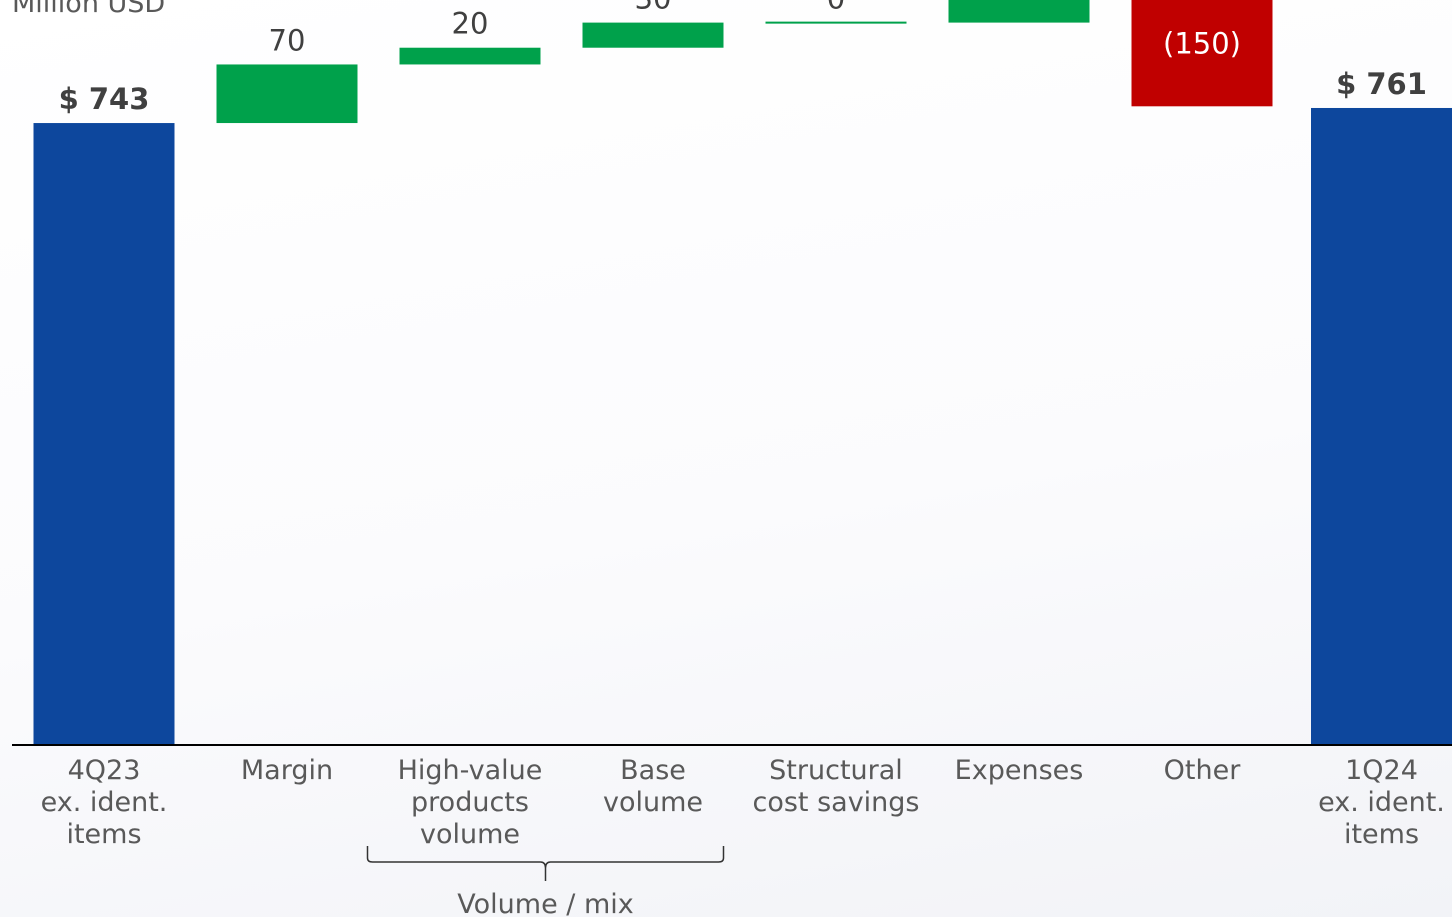 The image size is (1452, 917). I want to click on volume-mix-label: Volume / mix, so click(545, 903).